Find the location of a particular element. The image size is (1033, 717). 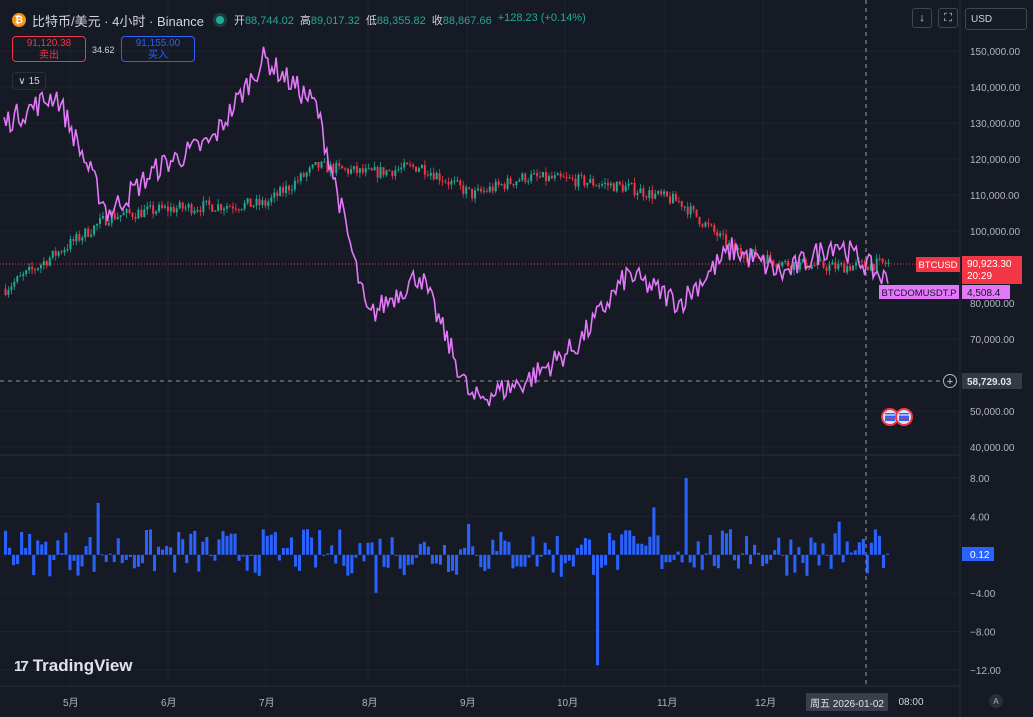

sell-button: 91,120.38 卖出 is located at coordinates (49, 49).